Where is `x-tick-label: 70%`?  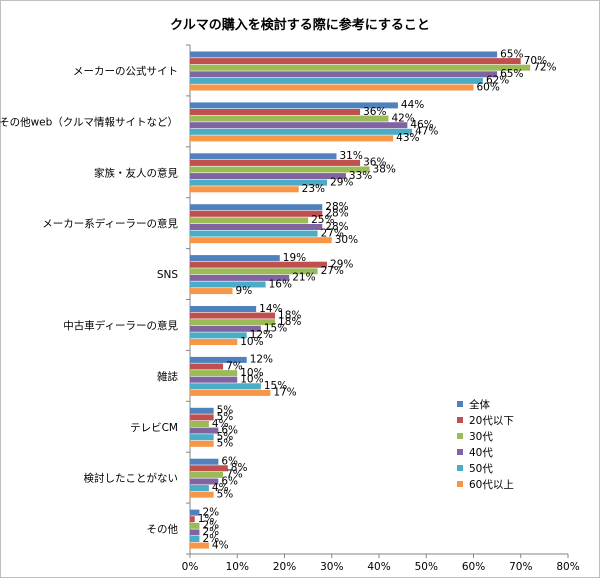
x-tick-label: 70% is located at coordinates (520, 567).